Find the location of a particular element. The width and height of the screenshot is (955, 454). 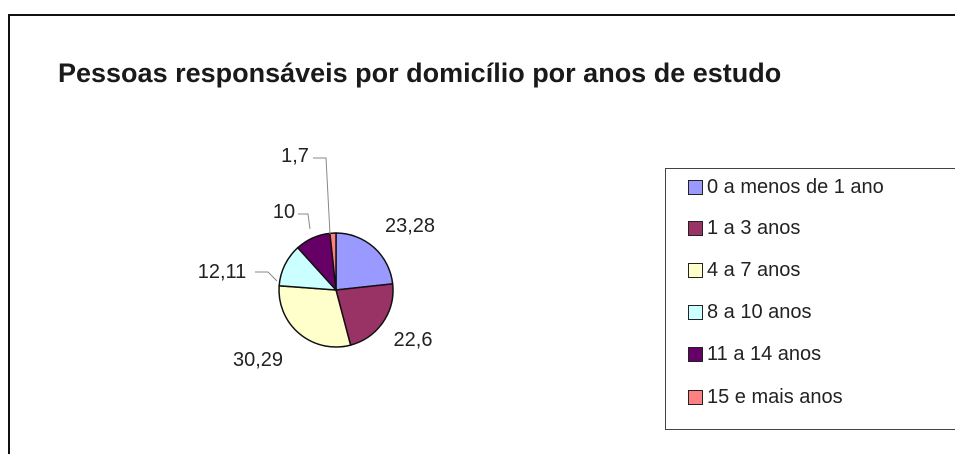

legend-item-5: 15 e mais anos is located at coordinates (765, 397).